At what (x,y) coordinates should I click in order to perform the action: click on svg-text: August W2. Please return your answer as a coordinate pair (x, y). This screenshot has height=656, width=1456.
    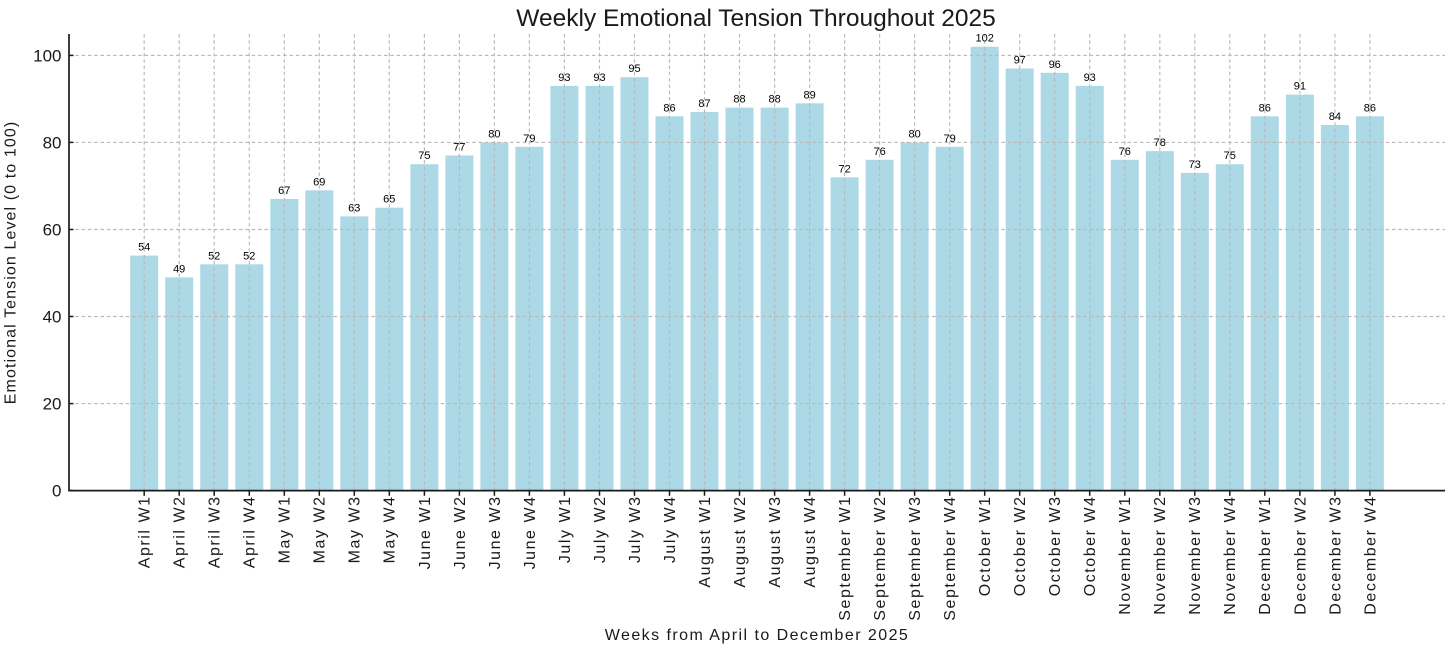
    Looking at the image, I should click on (740, 541).